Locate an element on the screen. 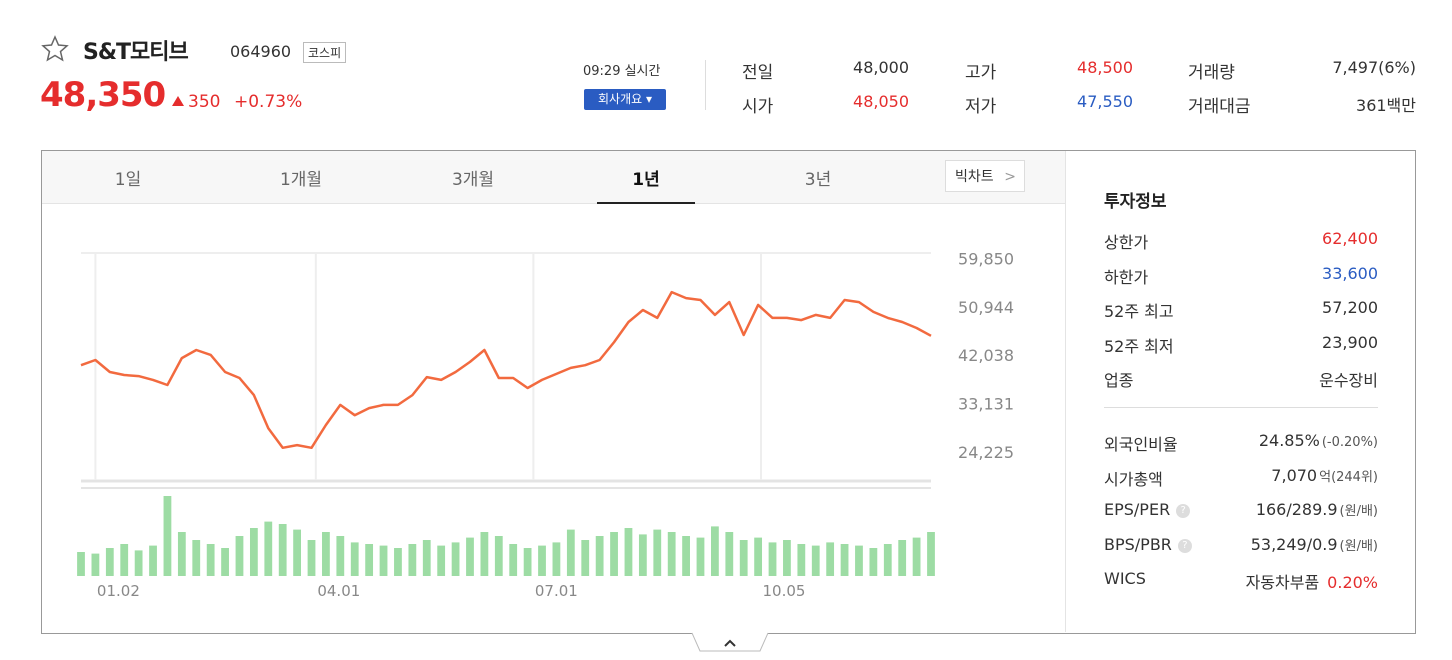  y-tick-label: 59,850 is located at coordinates (986, 258).